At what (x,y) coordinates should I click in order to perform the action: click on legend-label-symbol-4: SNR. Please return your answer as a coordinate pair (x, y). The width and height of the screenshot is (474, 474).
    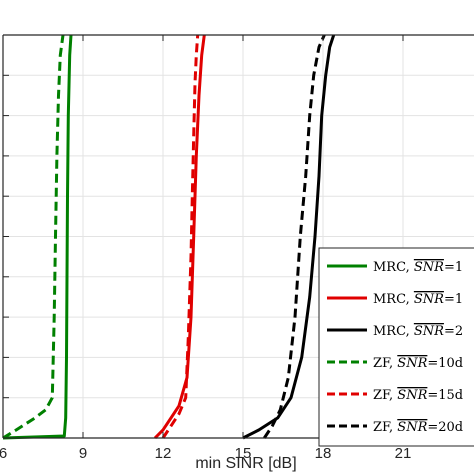
    Looking at the image, I should click on (412, 395).